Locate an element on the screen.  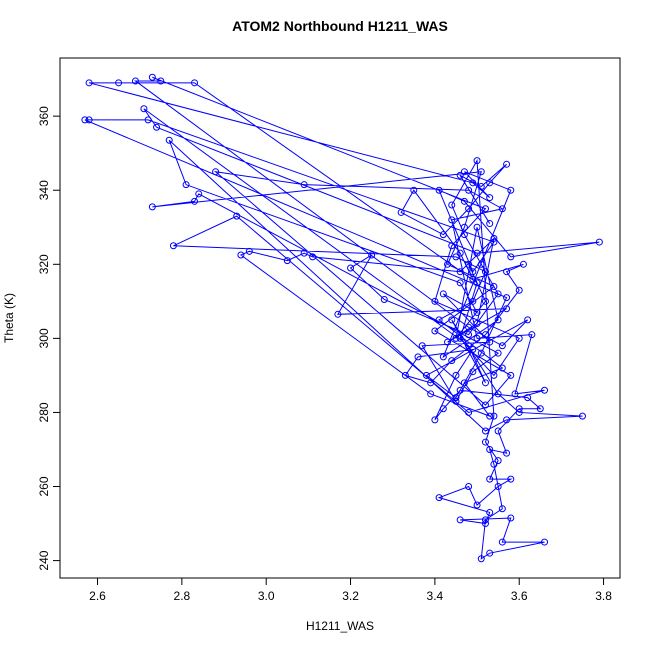
x-axis-label: H1211_WAS is located at coordinates (340, 626).